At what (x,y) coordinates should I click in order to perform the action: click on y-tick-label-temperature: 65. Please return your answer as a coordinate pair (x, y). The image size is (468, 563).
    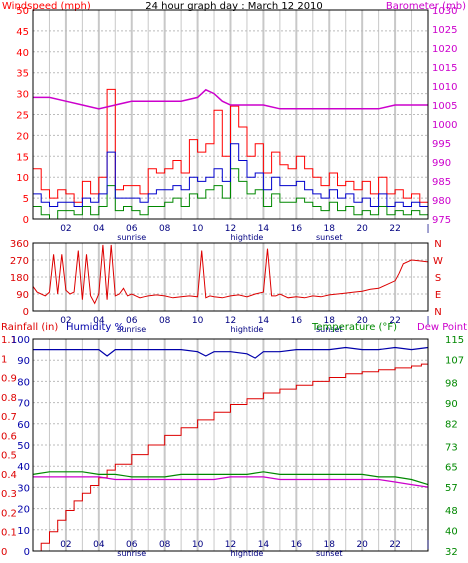
    Looking at the image, I should click on (451, 468).